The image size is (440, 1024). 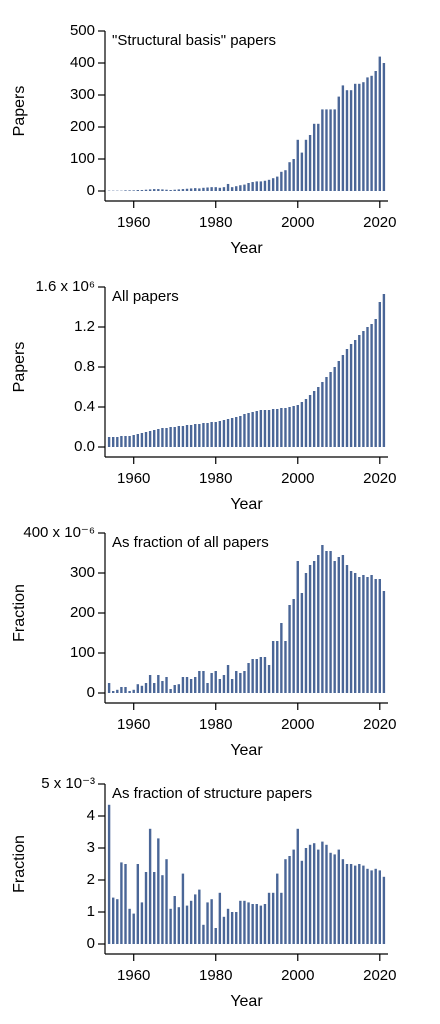 I want to click on y-tick-label: 0.8, so click(x=84, y=366).